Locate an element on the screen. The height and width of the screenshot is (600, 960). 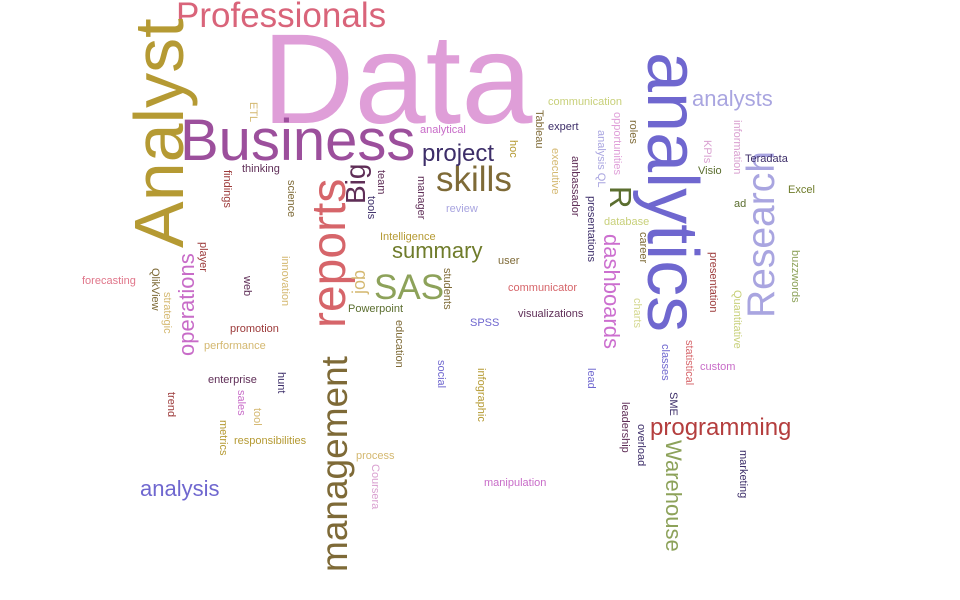
word-opportunities: opportunities is located at coordinates (617, 143).